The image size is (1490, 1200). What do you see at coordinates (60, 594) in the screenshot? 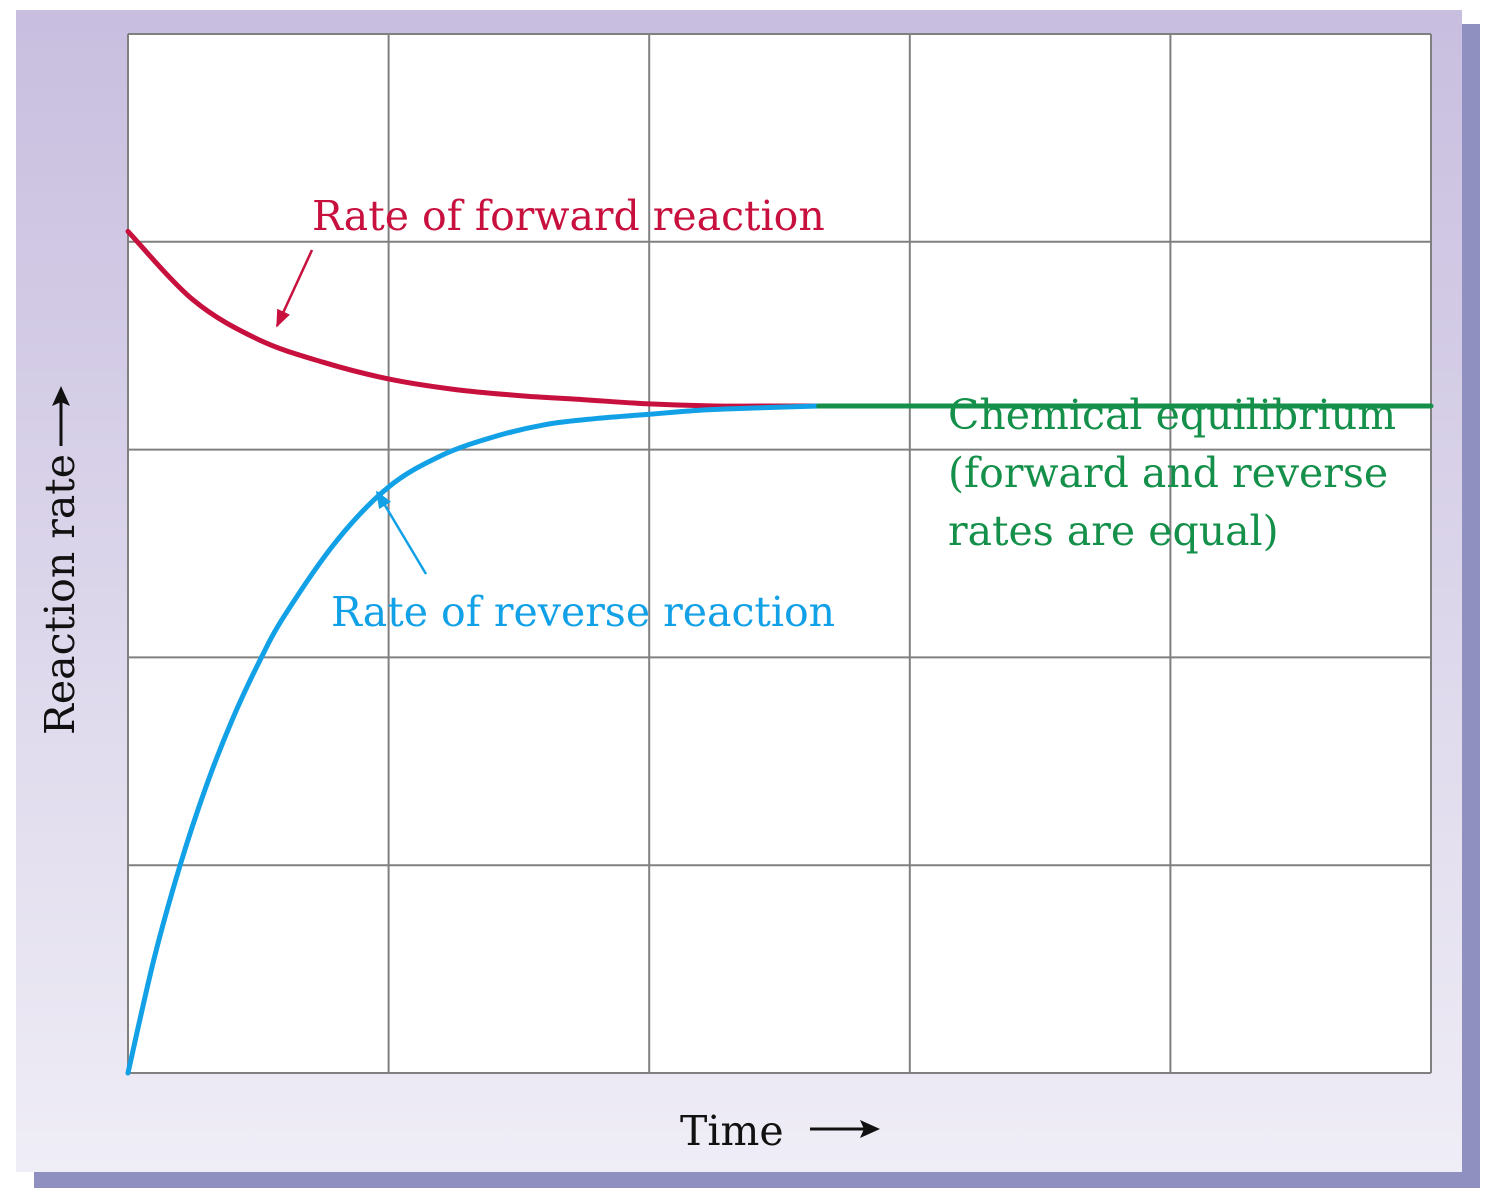
I see `y-axis-label: Reaction rate` at bounding box center [60, 594].